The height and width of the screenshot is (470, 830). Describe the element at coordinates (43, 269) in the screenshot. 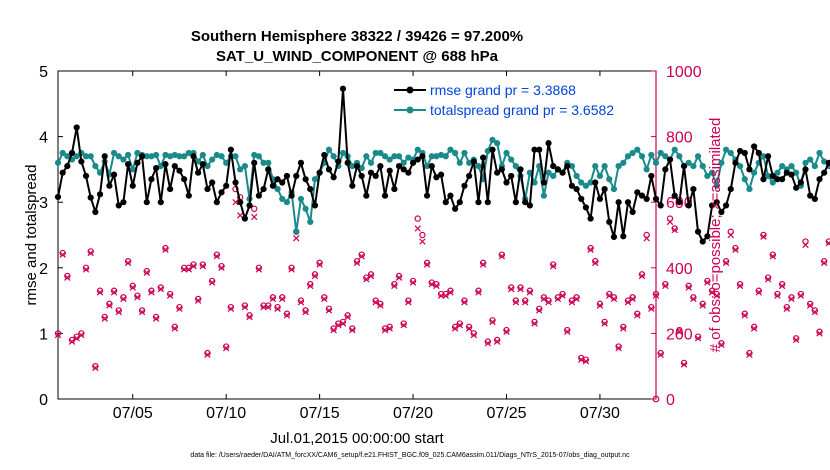

I see `y-tick-label-left: 2` at that location.